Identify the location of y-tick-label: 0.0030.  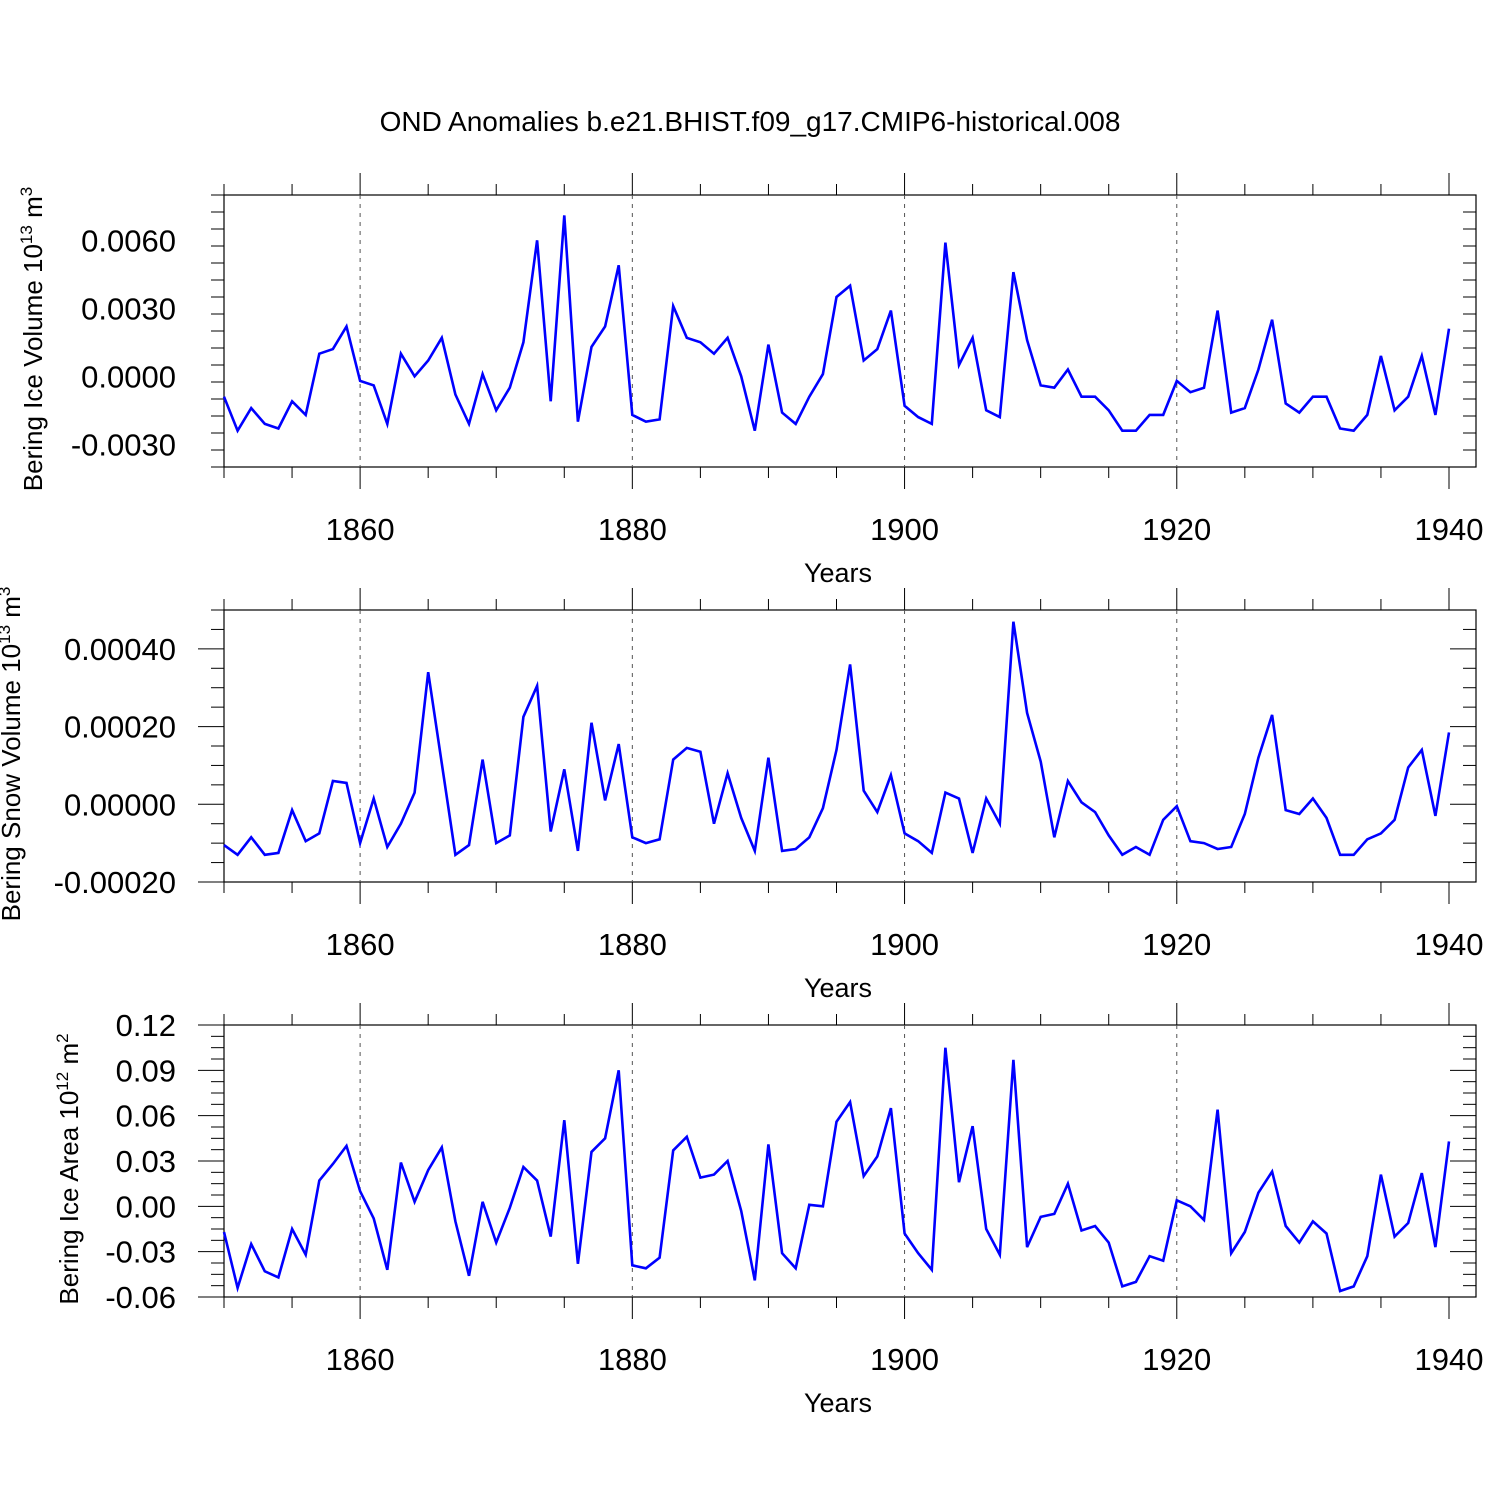
(128, 308).